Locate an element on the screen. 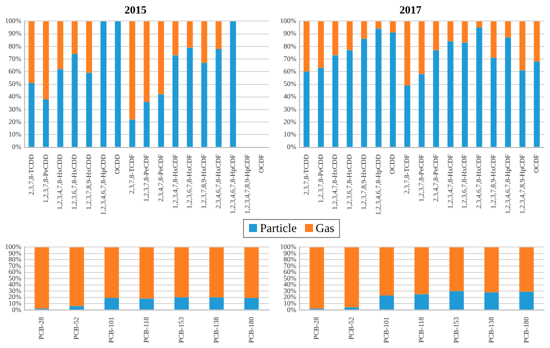  legend-label: Gas is located at coordinates (324, 228).